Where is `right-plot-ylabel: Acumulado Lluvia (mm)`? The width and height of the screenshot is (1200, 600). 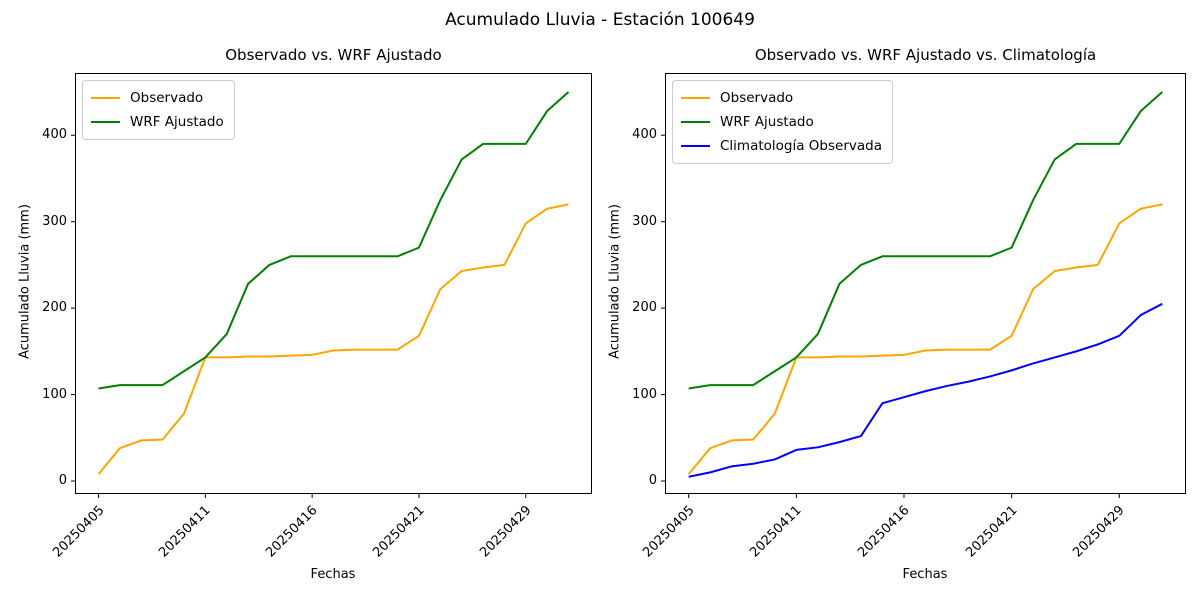 right-plot-ylabel: Acumulado Lluvia (mm) is located at coordinates (615, 281).